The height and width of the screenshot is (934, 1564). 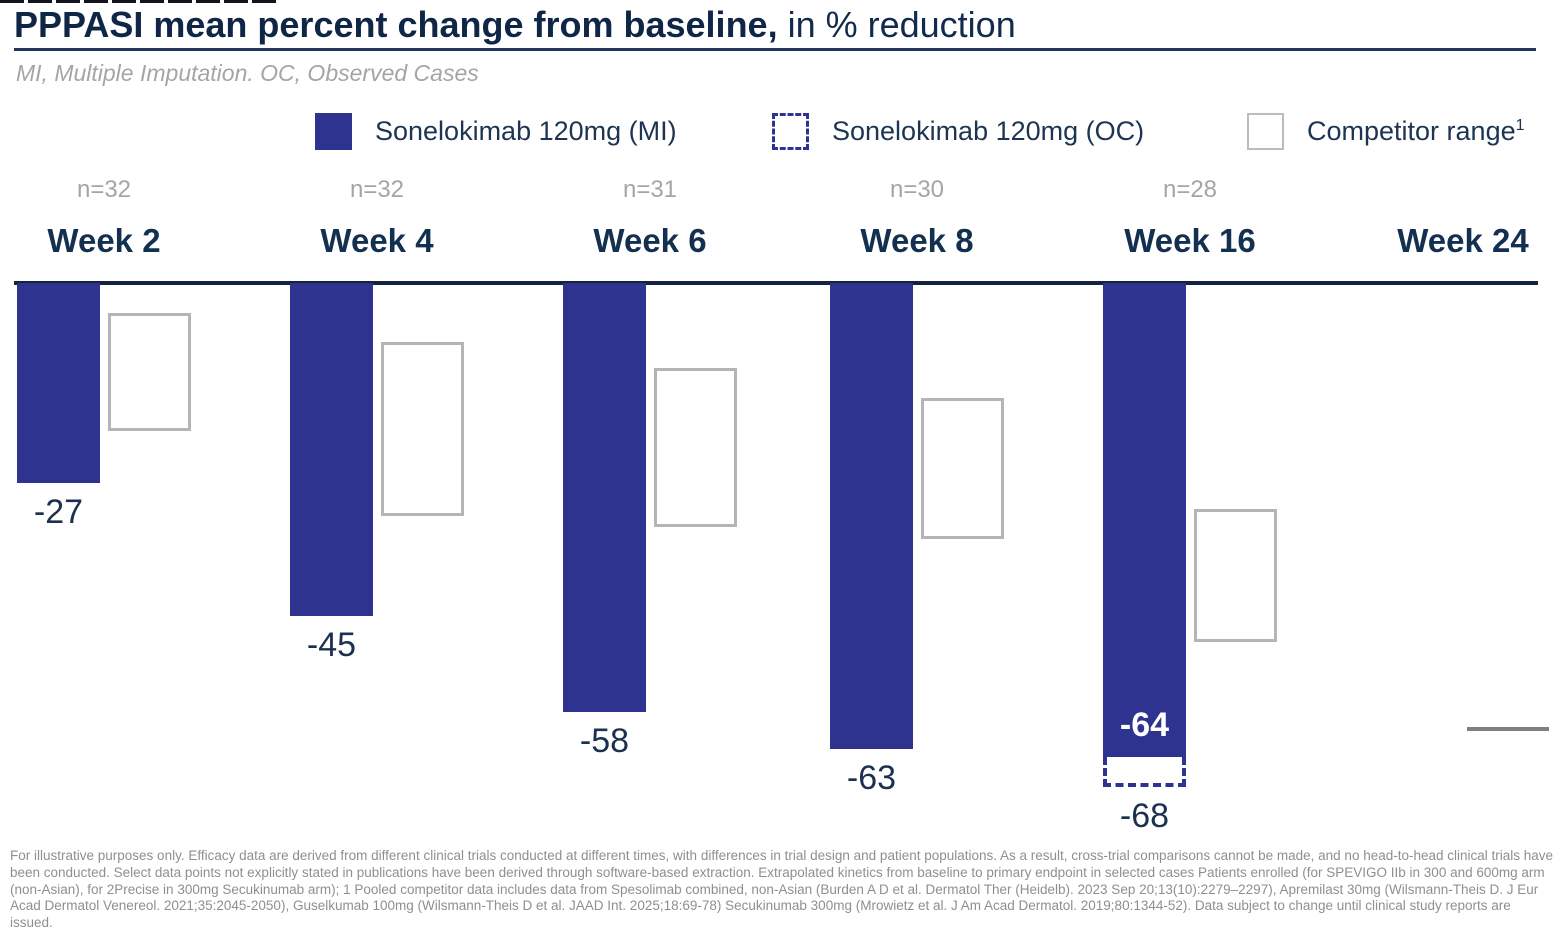 I want to click on bar-sonelokimab-oc-extension, so click(x=1144, y=772).